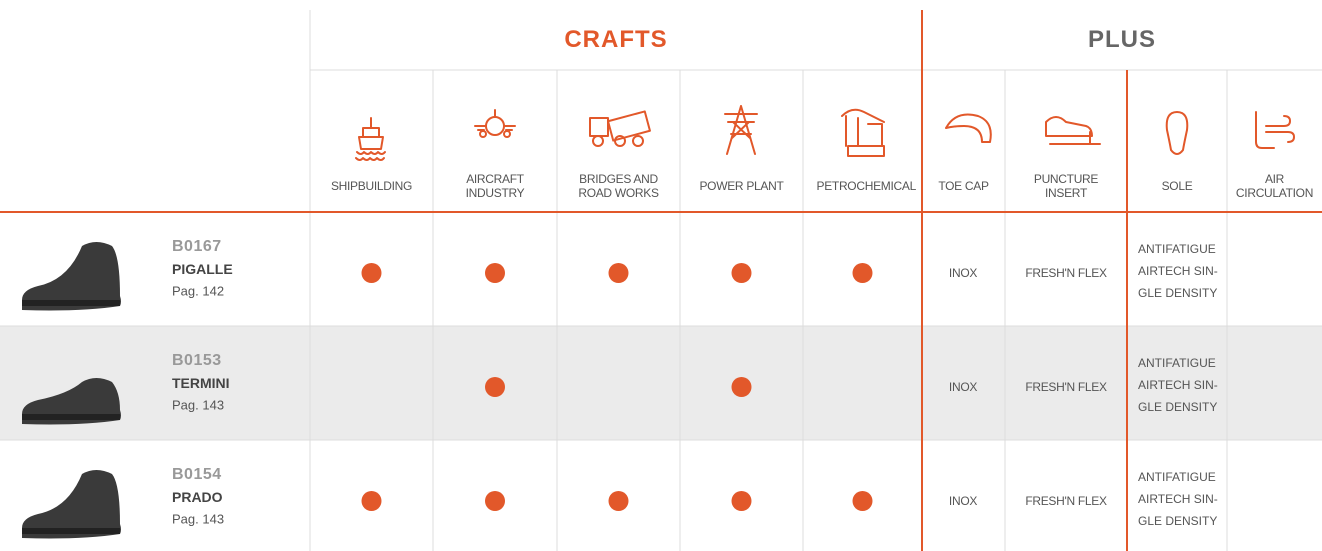 Image resolution: width=1322 pixels, height=551 pixels. What do you see at coordinates (1122, 39) in the screenshot?
I see `group-title: PLUS` at bounding box center [1122, 39].